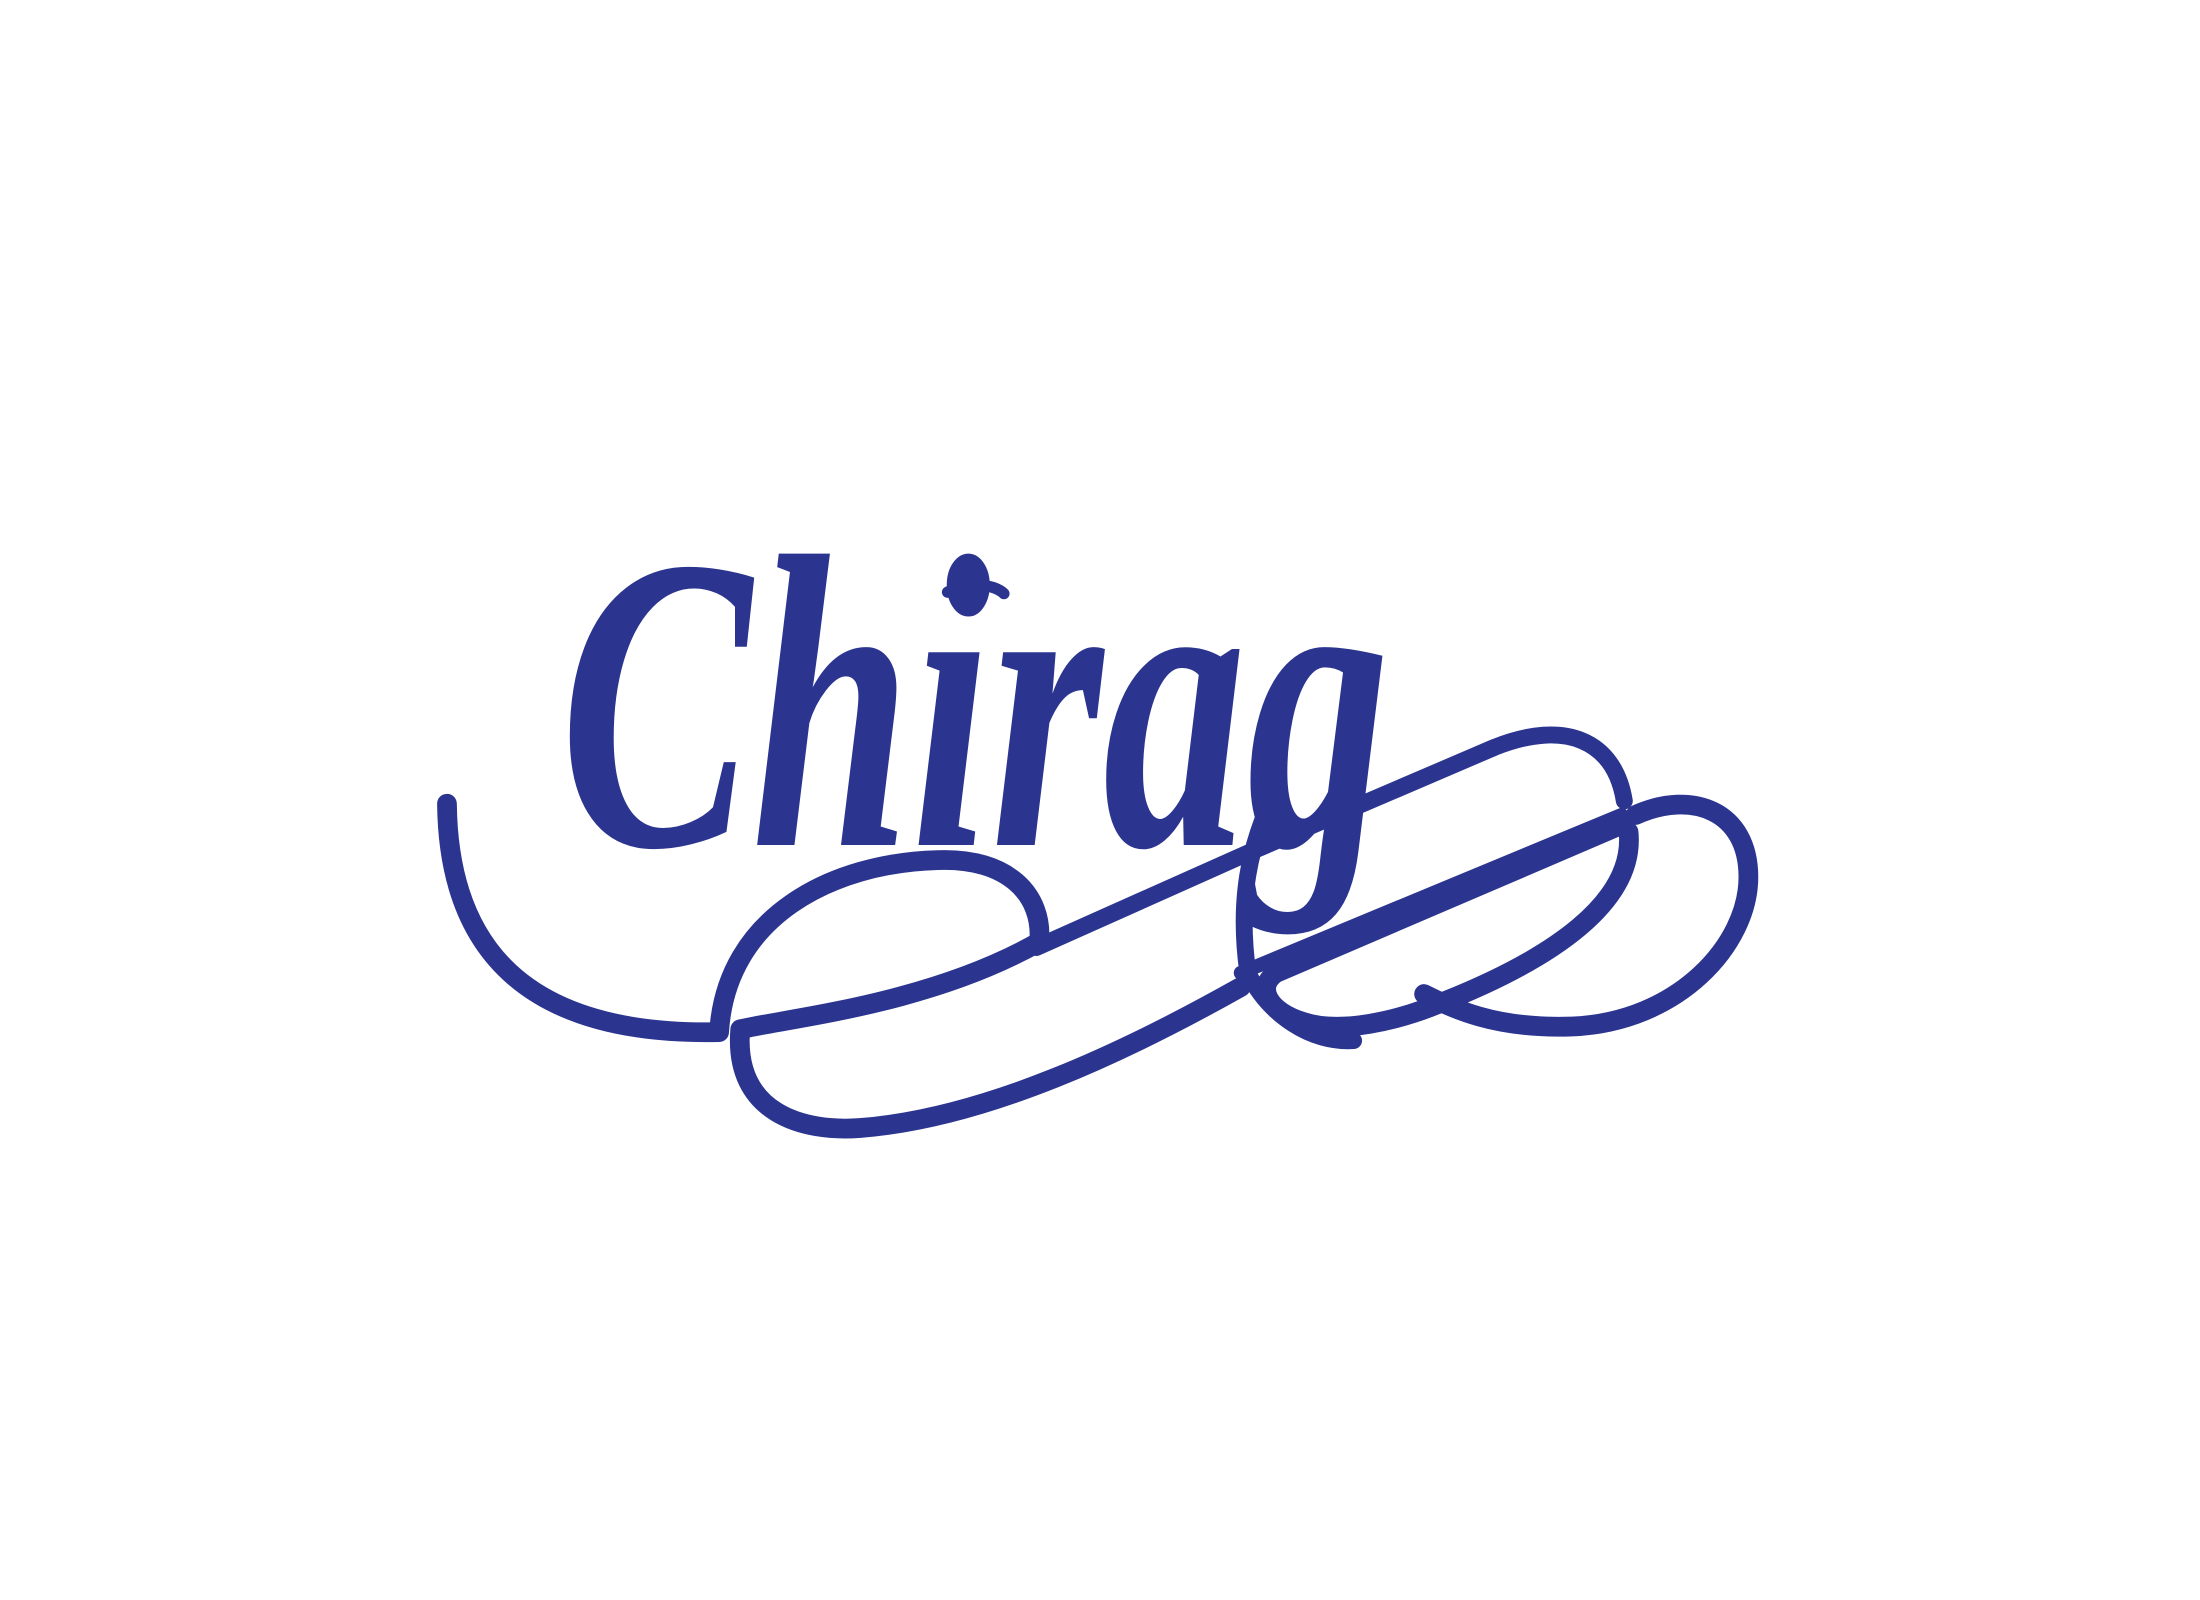  What do you see at coordinates (975, 704) in the screenshot?
I see `logo-text: Chirag` at bounding box center [975, 704].